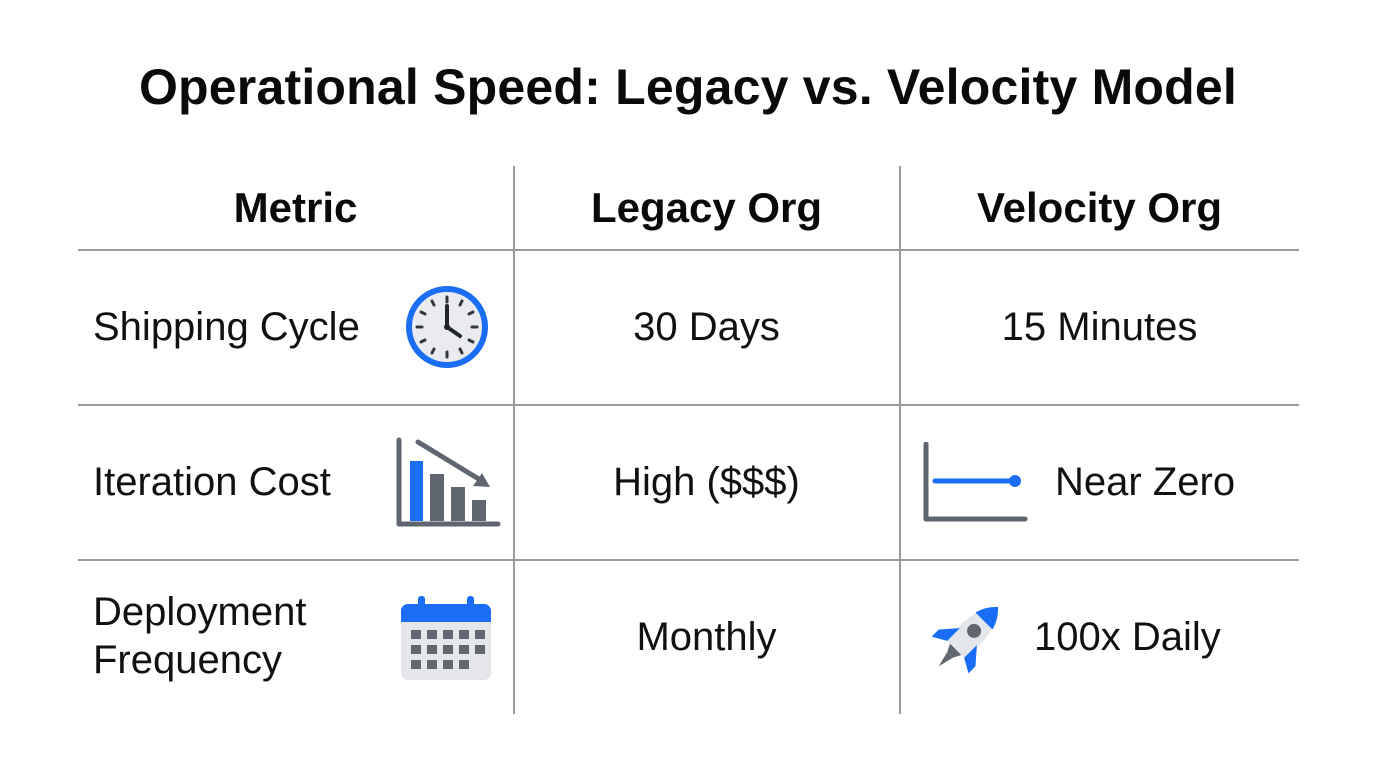  What do you see at coordinates (967, 638) in the screenshot?
I see `rocket-icon` at bounding box center [967, 638].